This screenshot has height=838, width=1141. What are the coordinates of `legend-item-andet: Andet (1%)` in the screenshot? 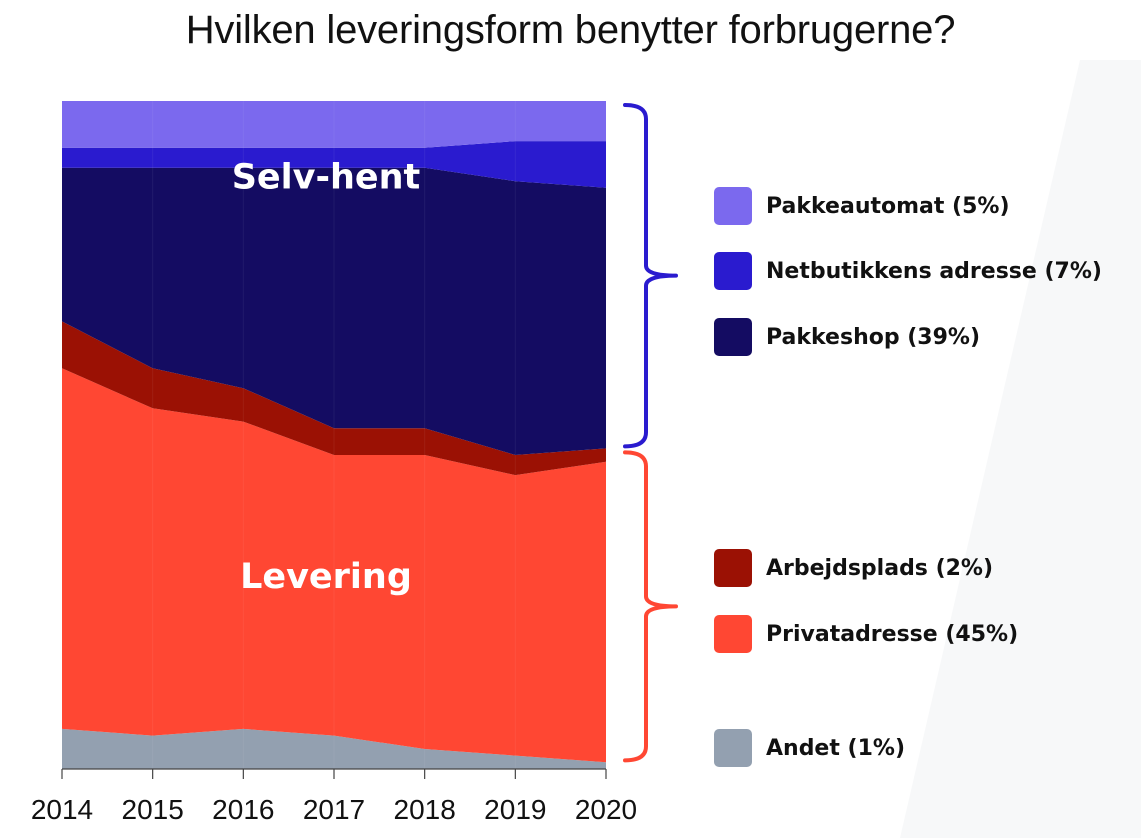 It's located at (809, 748).